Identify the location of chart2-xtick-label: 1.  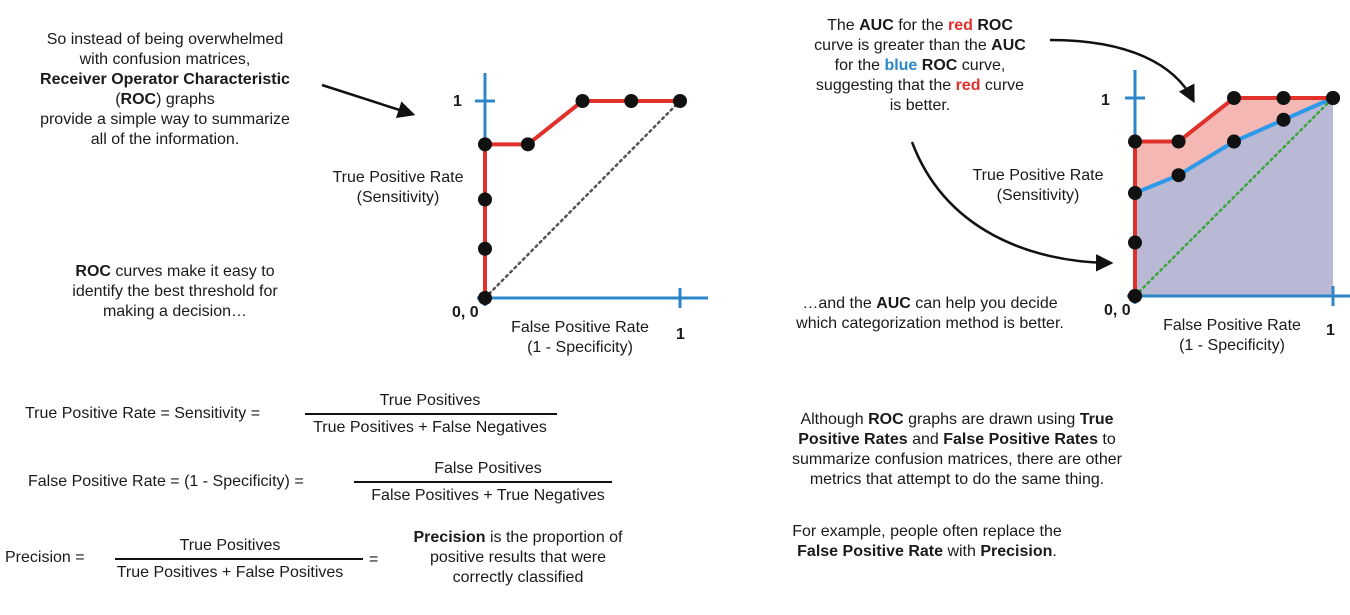
(1330, 330).